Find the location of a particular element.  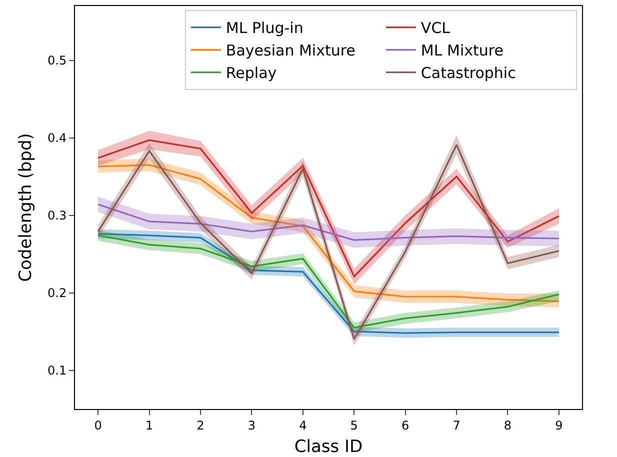

x-tick-label: 0 is located at coordinates (98, 425).